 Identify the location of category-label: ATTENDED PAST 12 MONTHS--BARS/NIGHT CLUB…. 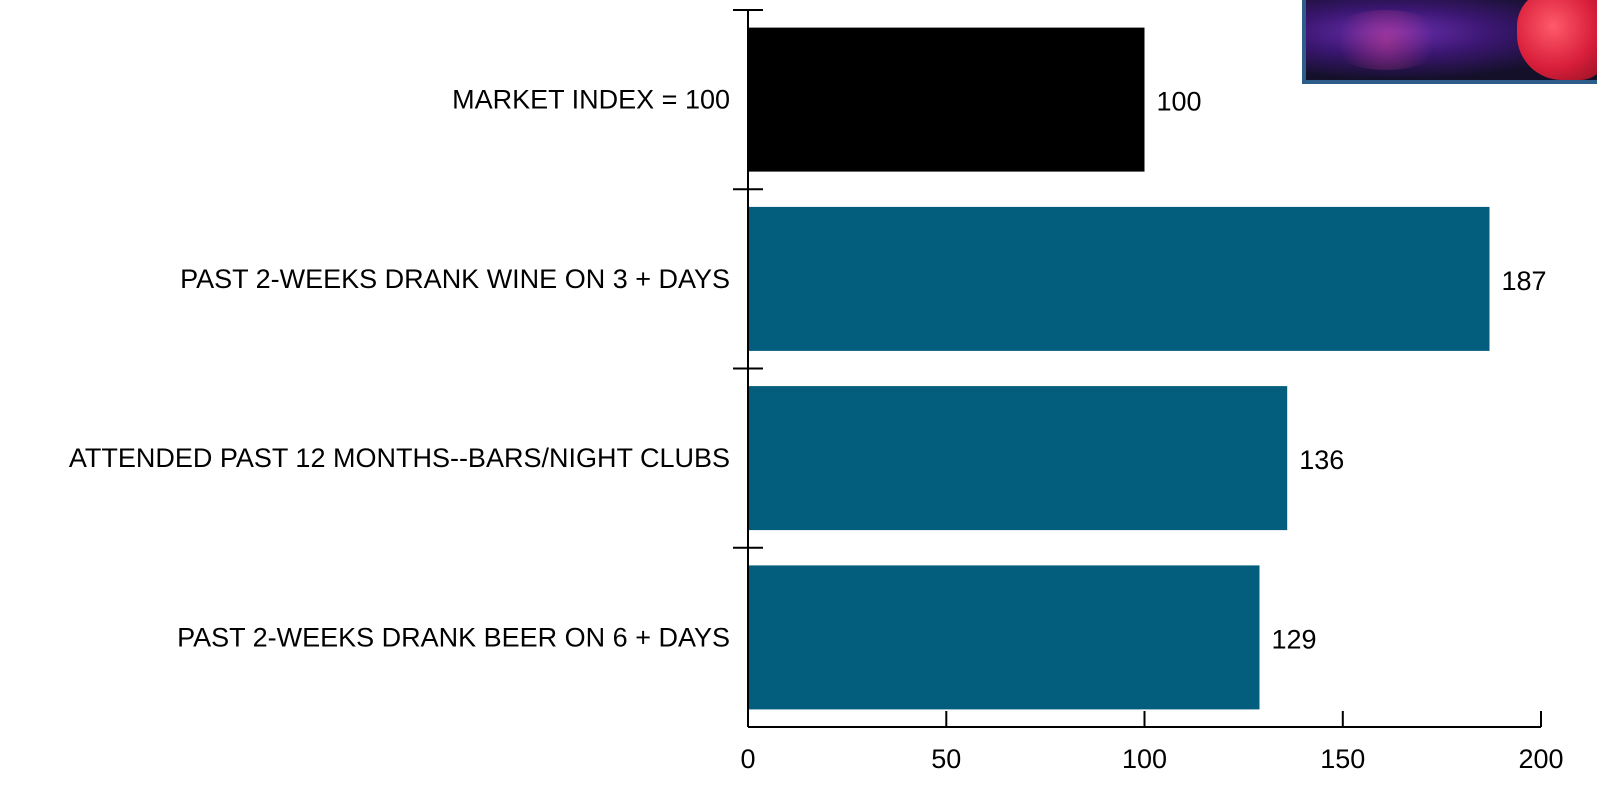
(399, 458).